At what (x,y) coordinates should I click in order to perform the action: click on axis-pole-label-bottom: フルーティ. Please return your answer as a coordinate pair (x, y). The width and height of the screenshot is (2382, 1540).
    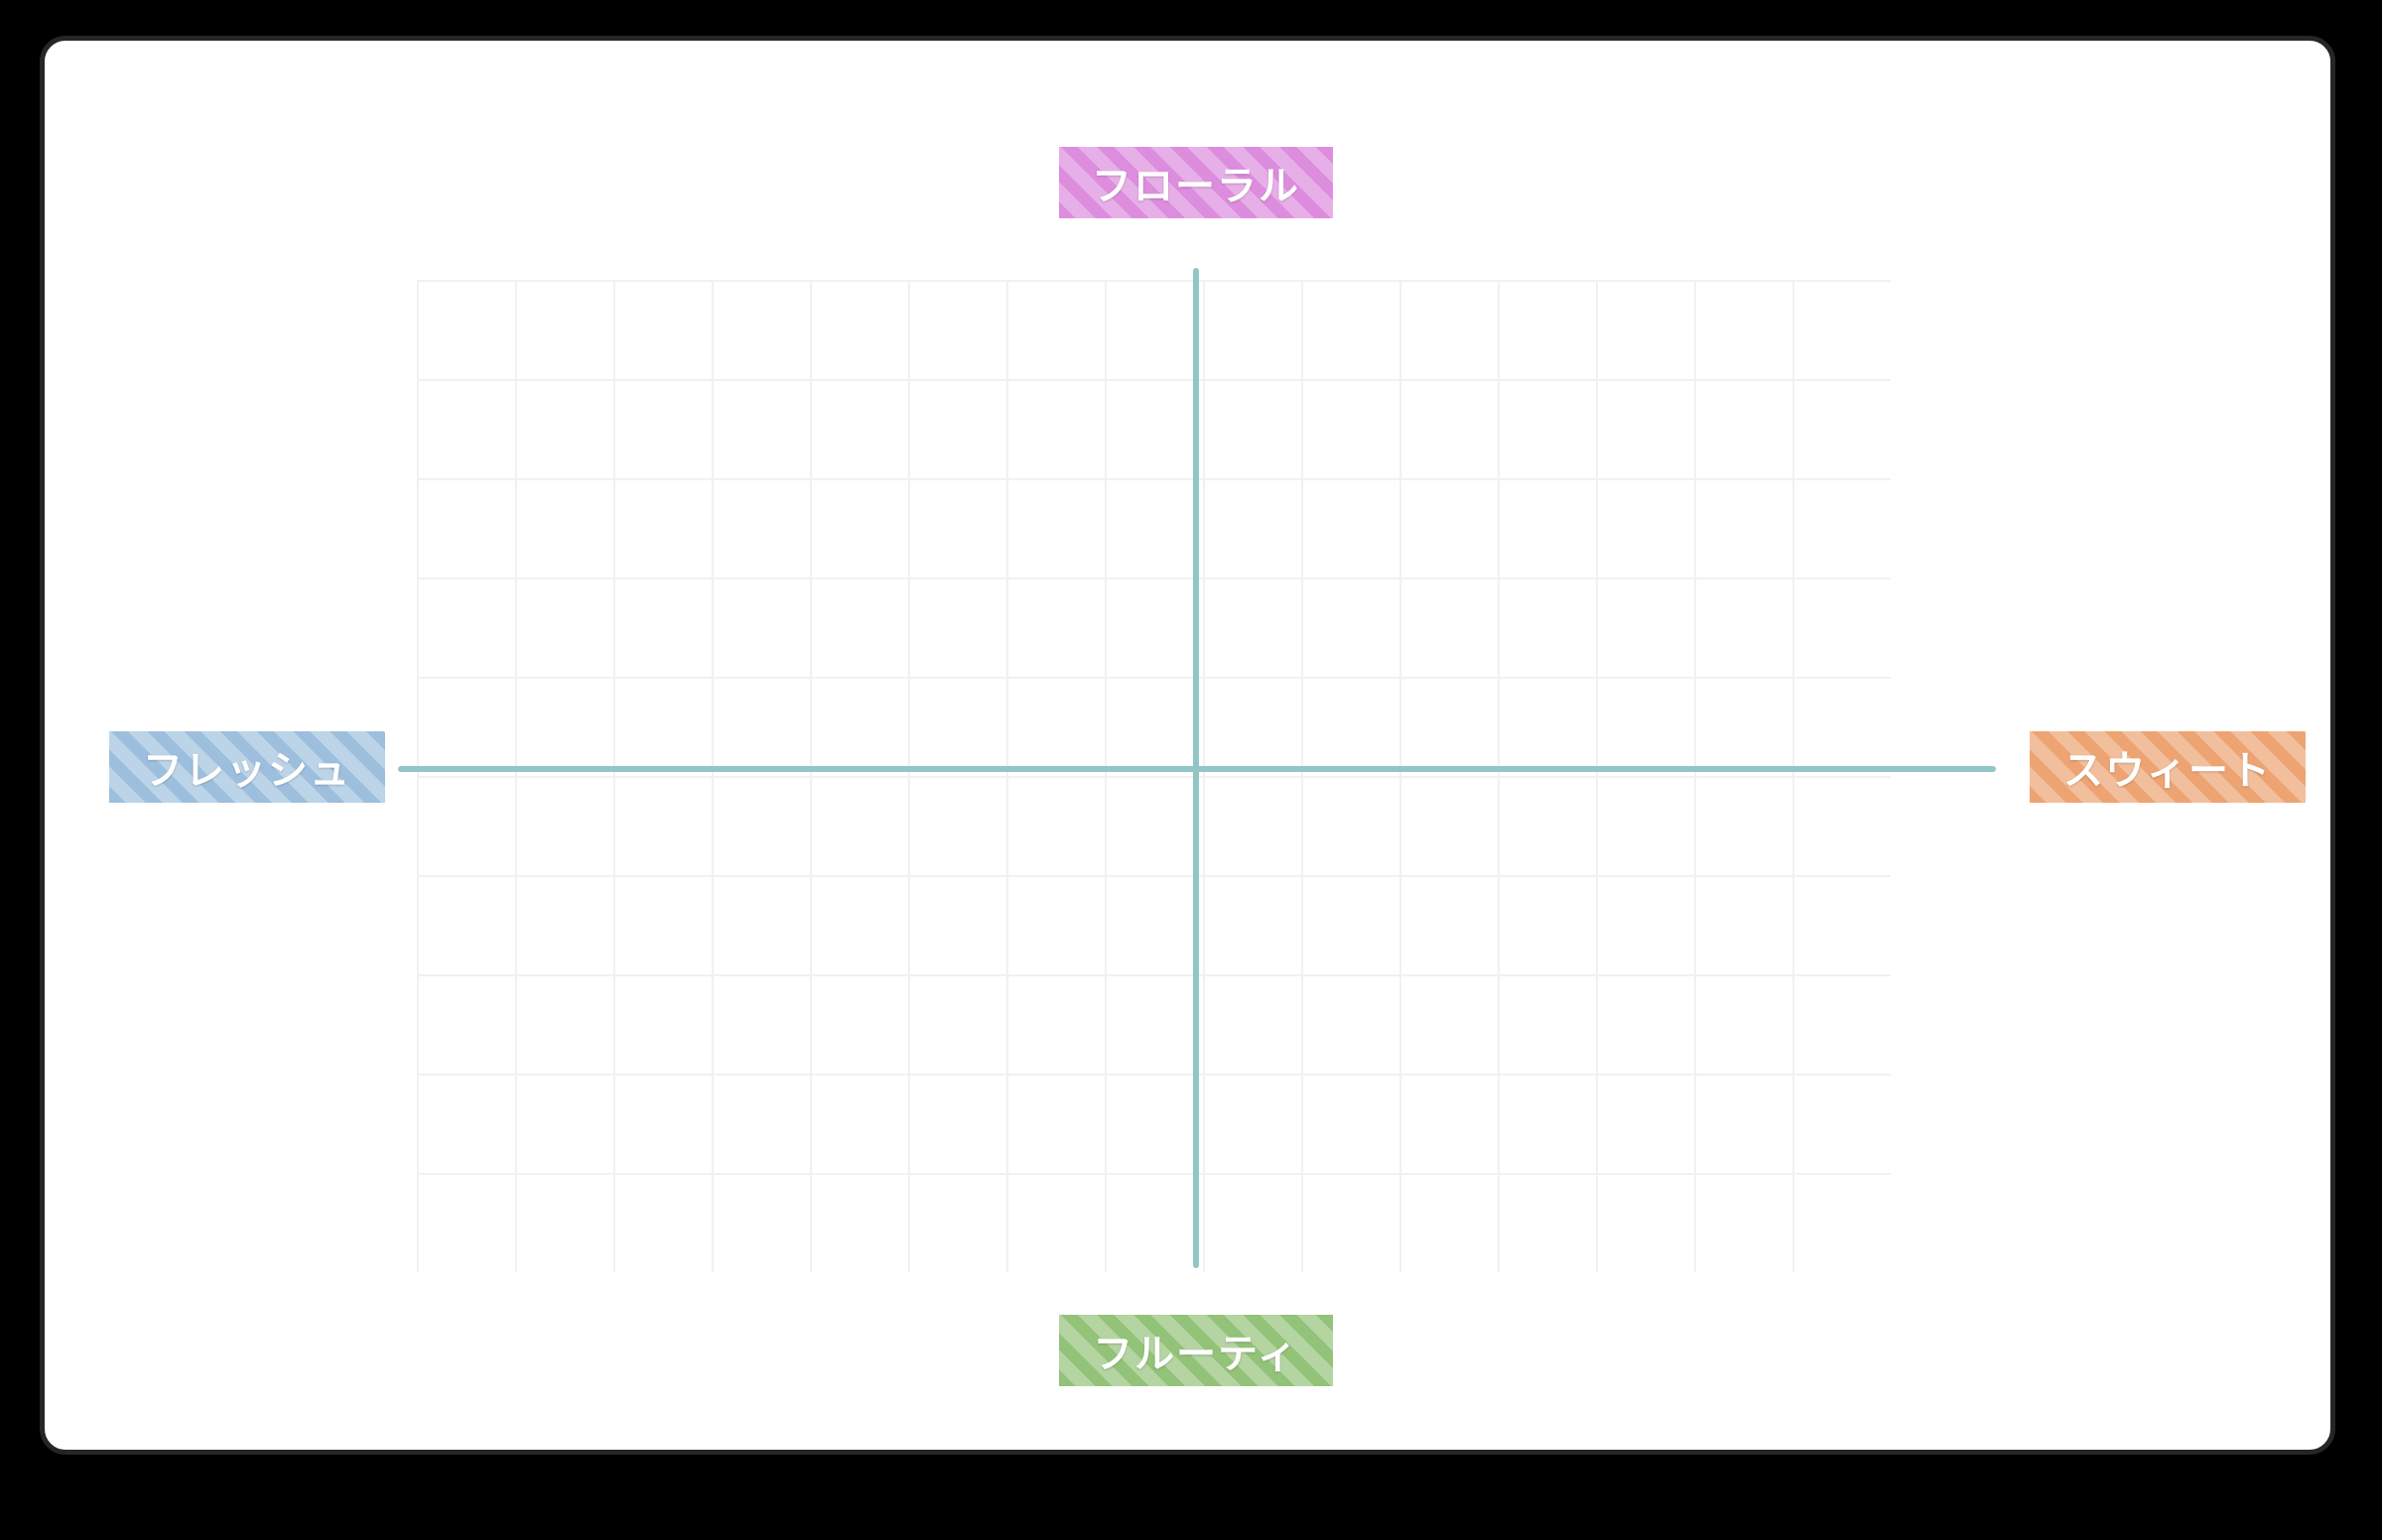
    Looking at the image, I should click on (1196, 1350).